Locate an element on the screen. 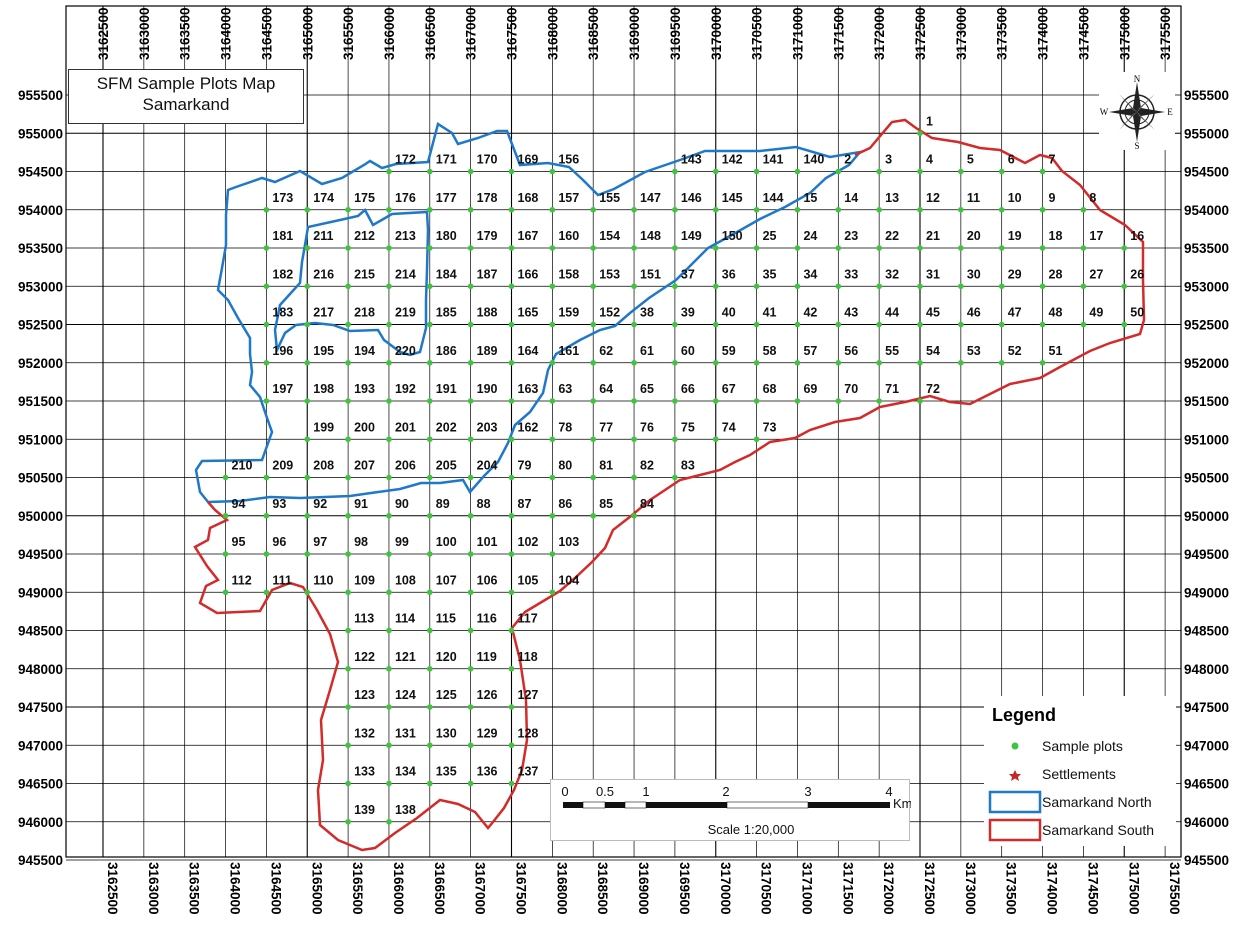 This screenshot has width=1255, height=926. x-tick-label-top: 3169000 is located at coordinates (634, 33).